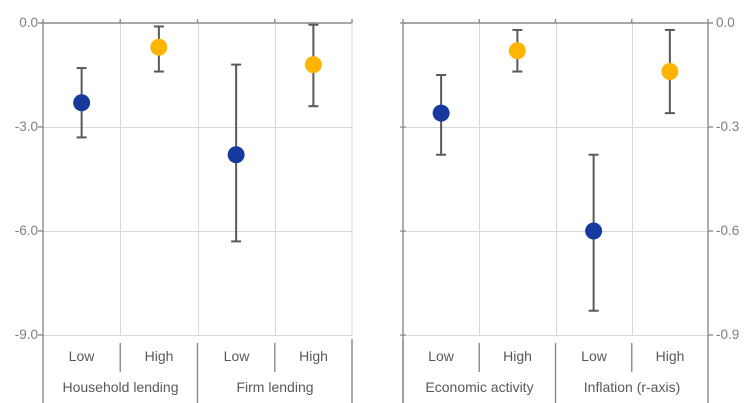 The width and height of the screenshot is (756, 403). Describe the element at coordinates (313, 65) in the screenshot. I see `data-point-firm-lending-high` at that location.